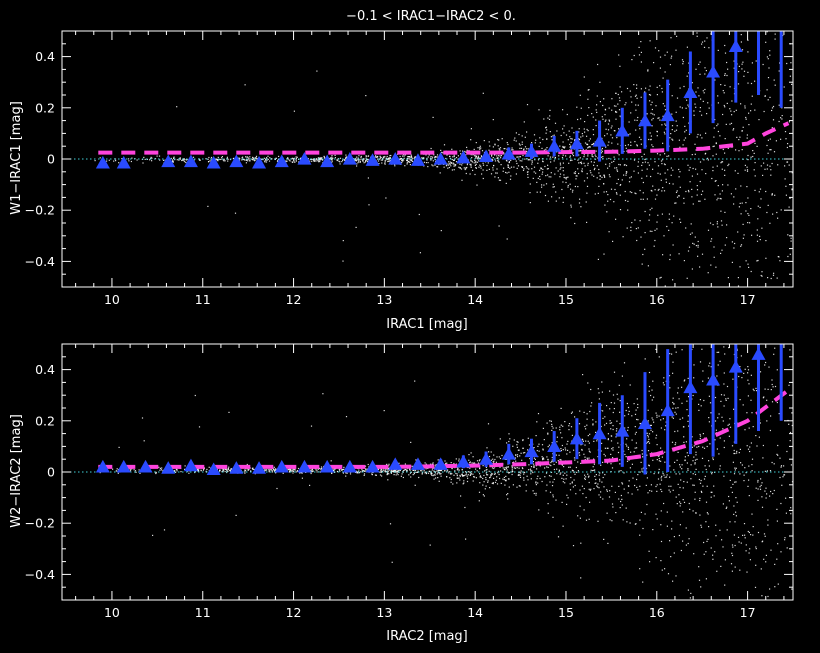  Describe the element at coordinates (576, 438) in the screenshot. I see `median-triangle` at that location.